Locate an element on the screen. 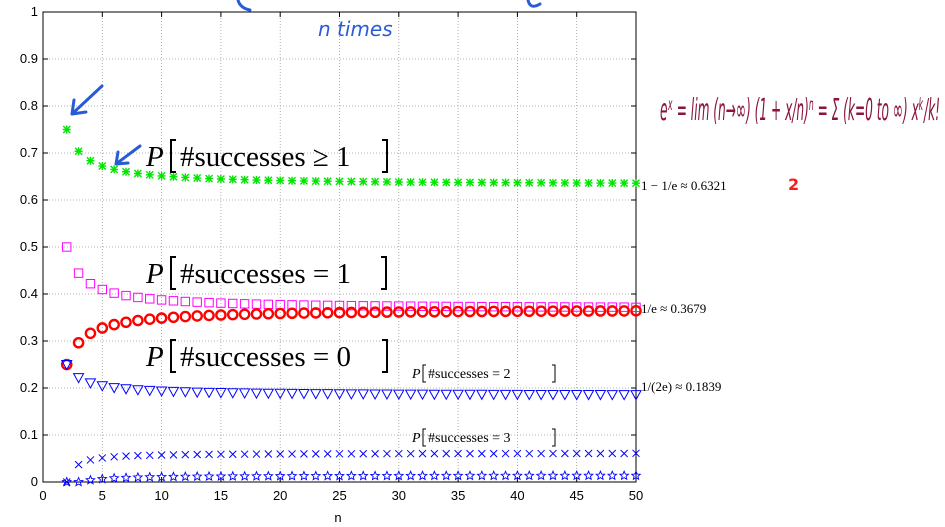 This screenshot has width=945, height=527. handwritten-digit: 2 is located at coordinates (793, 184).